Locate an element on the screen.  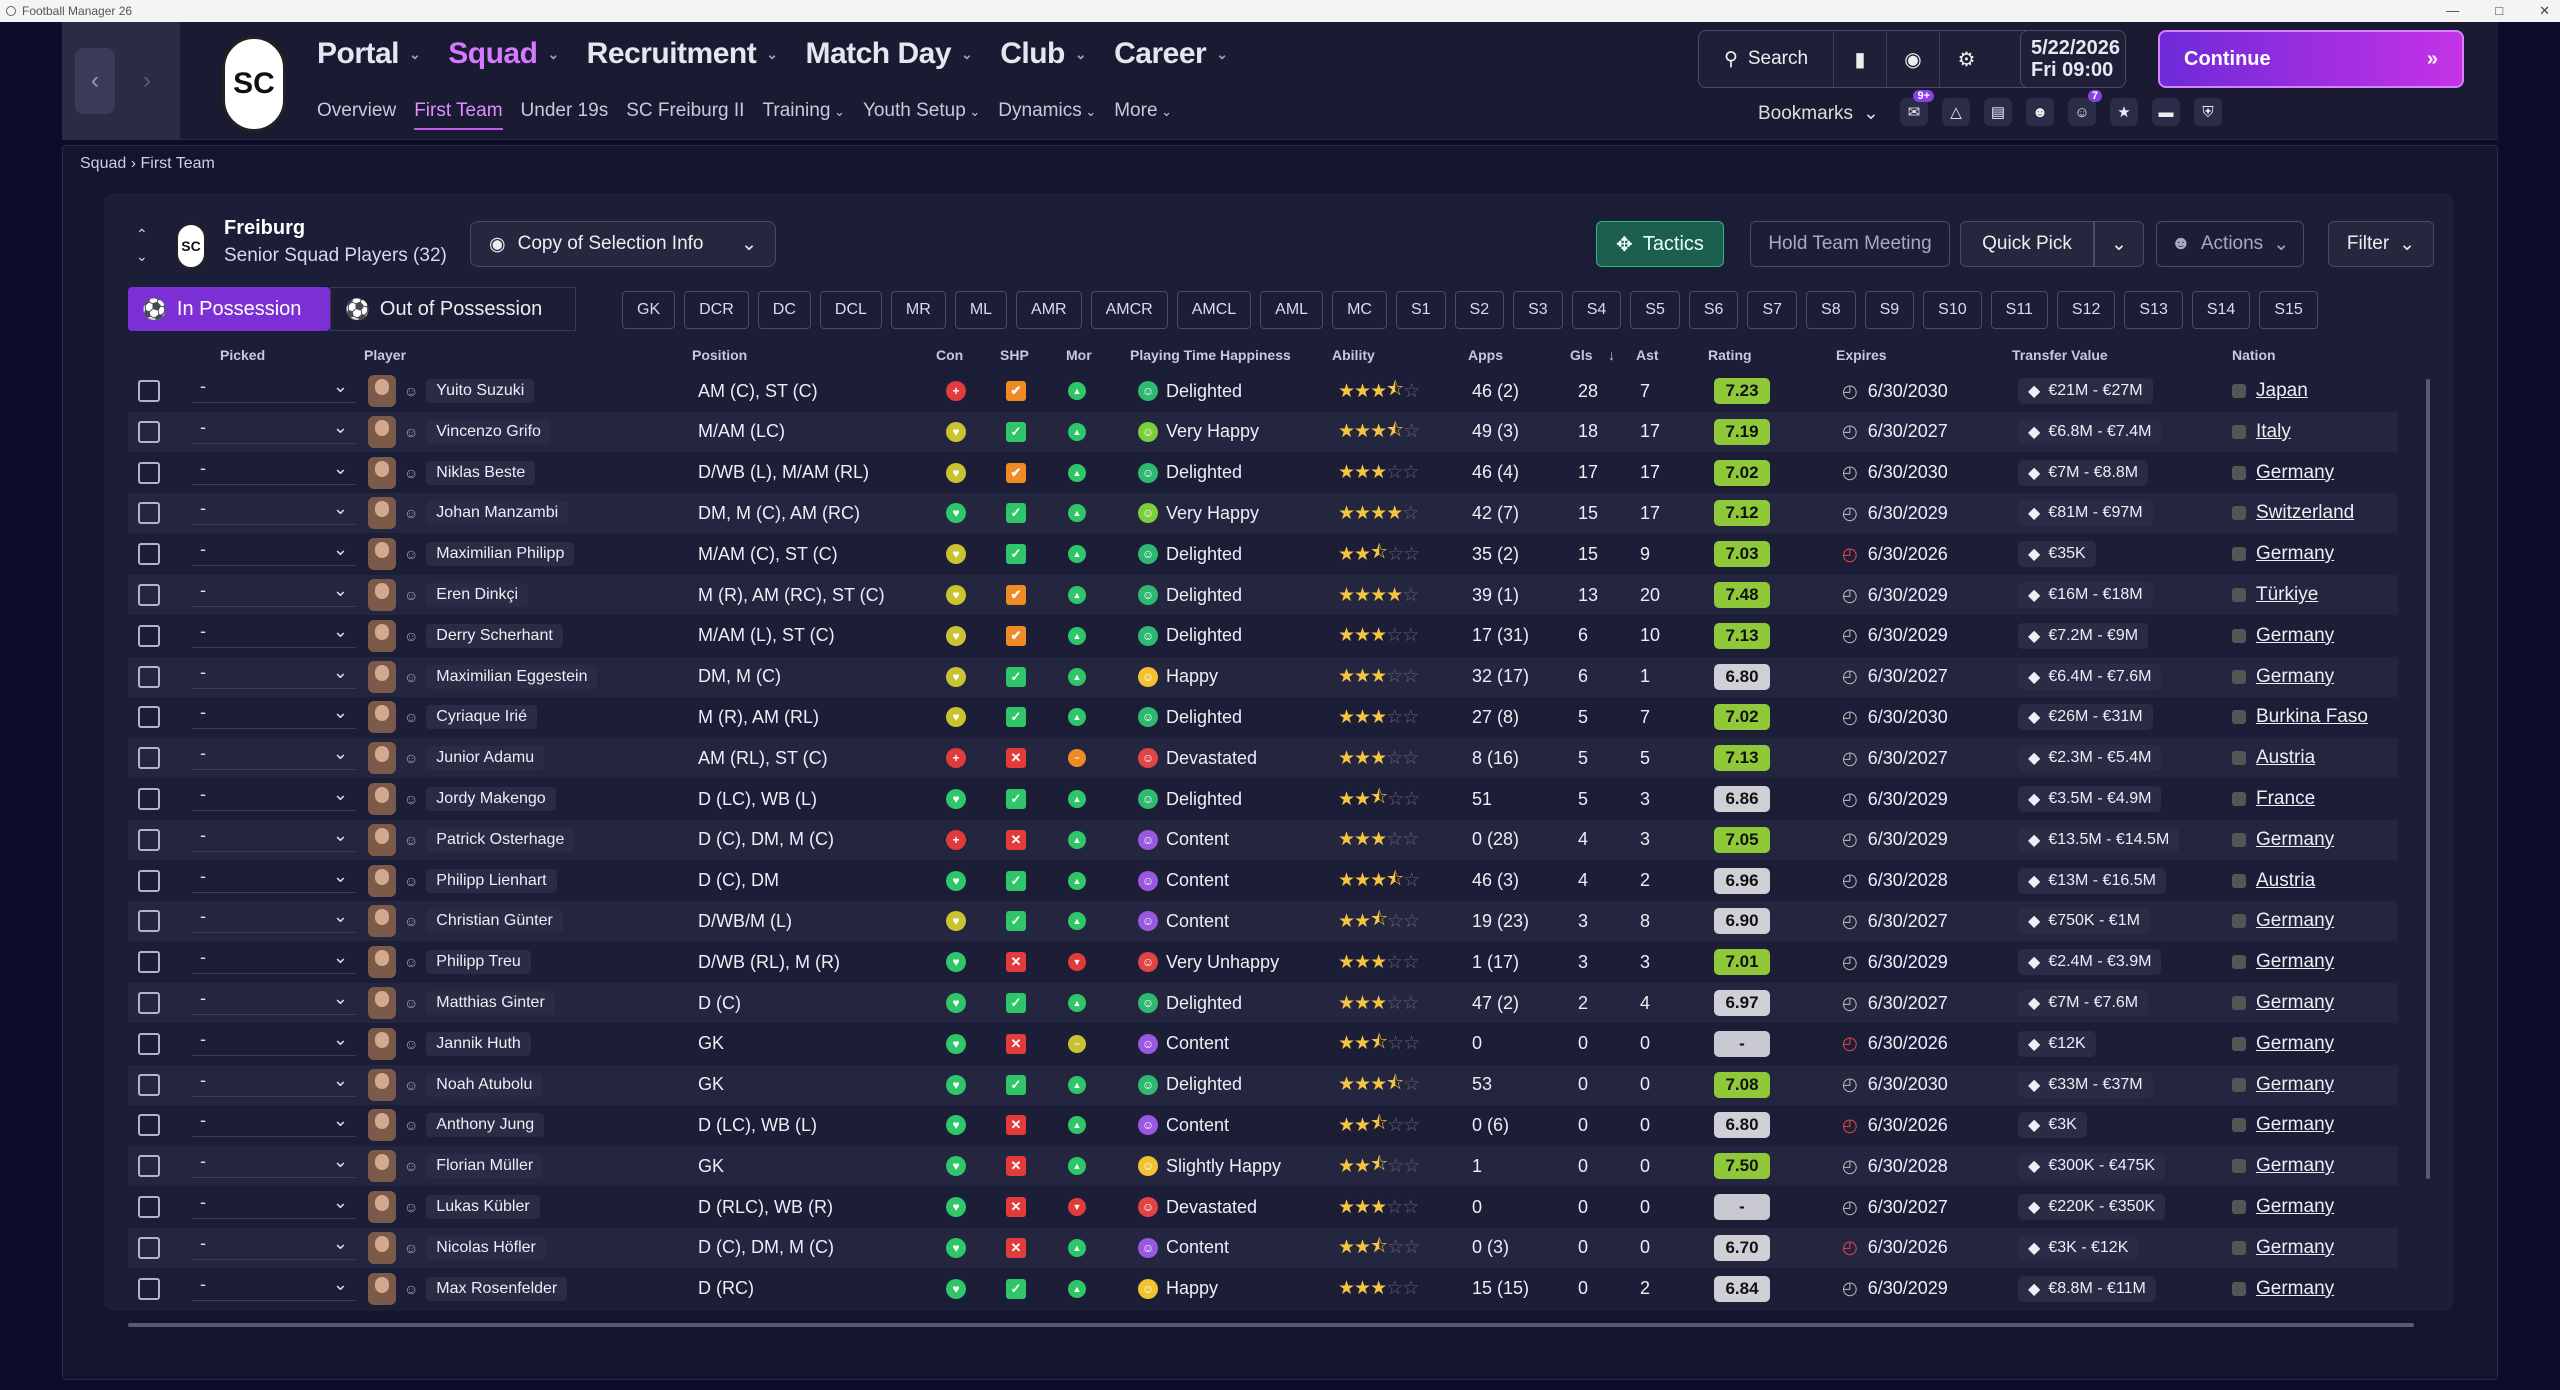
position-chip-dc: DC is located at coordinates (784, 310).